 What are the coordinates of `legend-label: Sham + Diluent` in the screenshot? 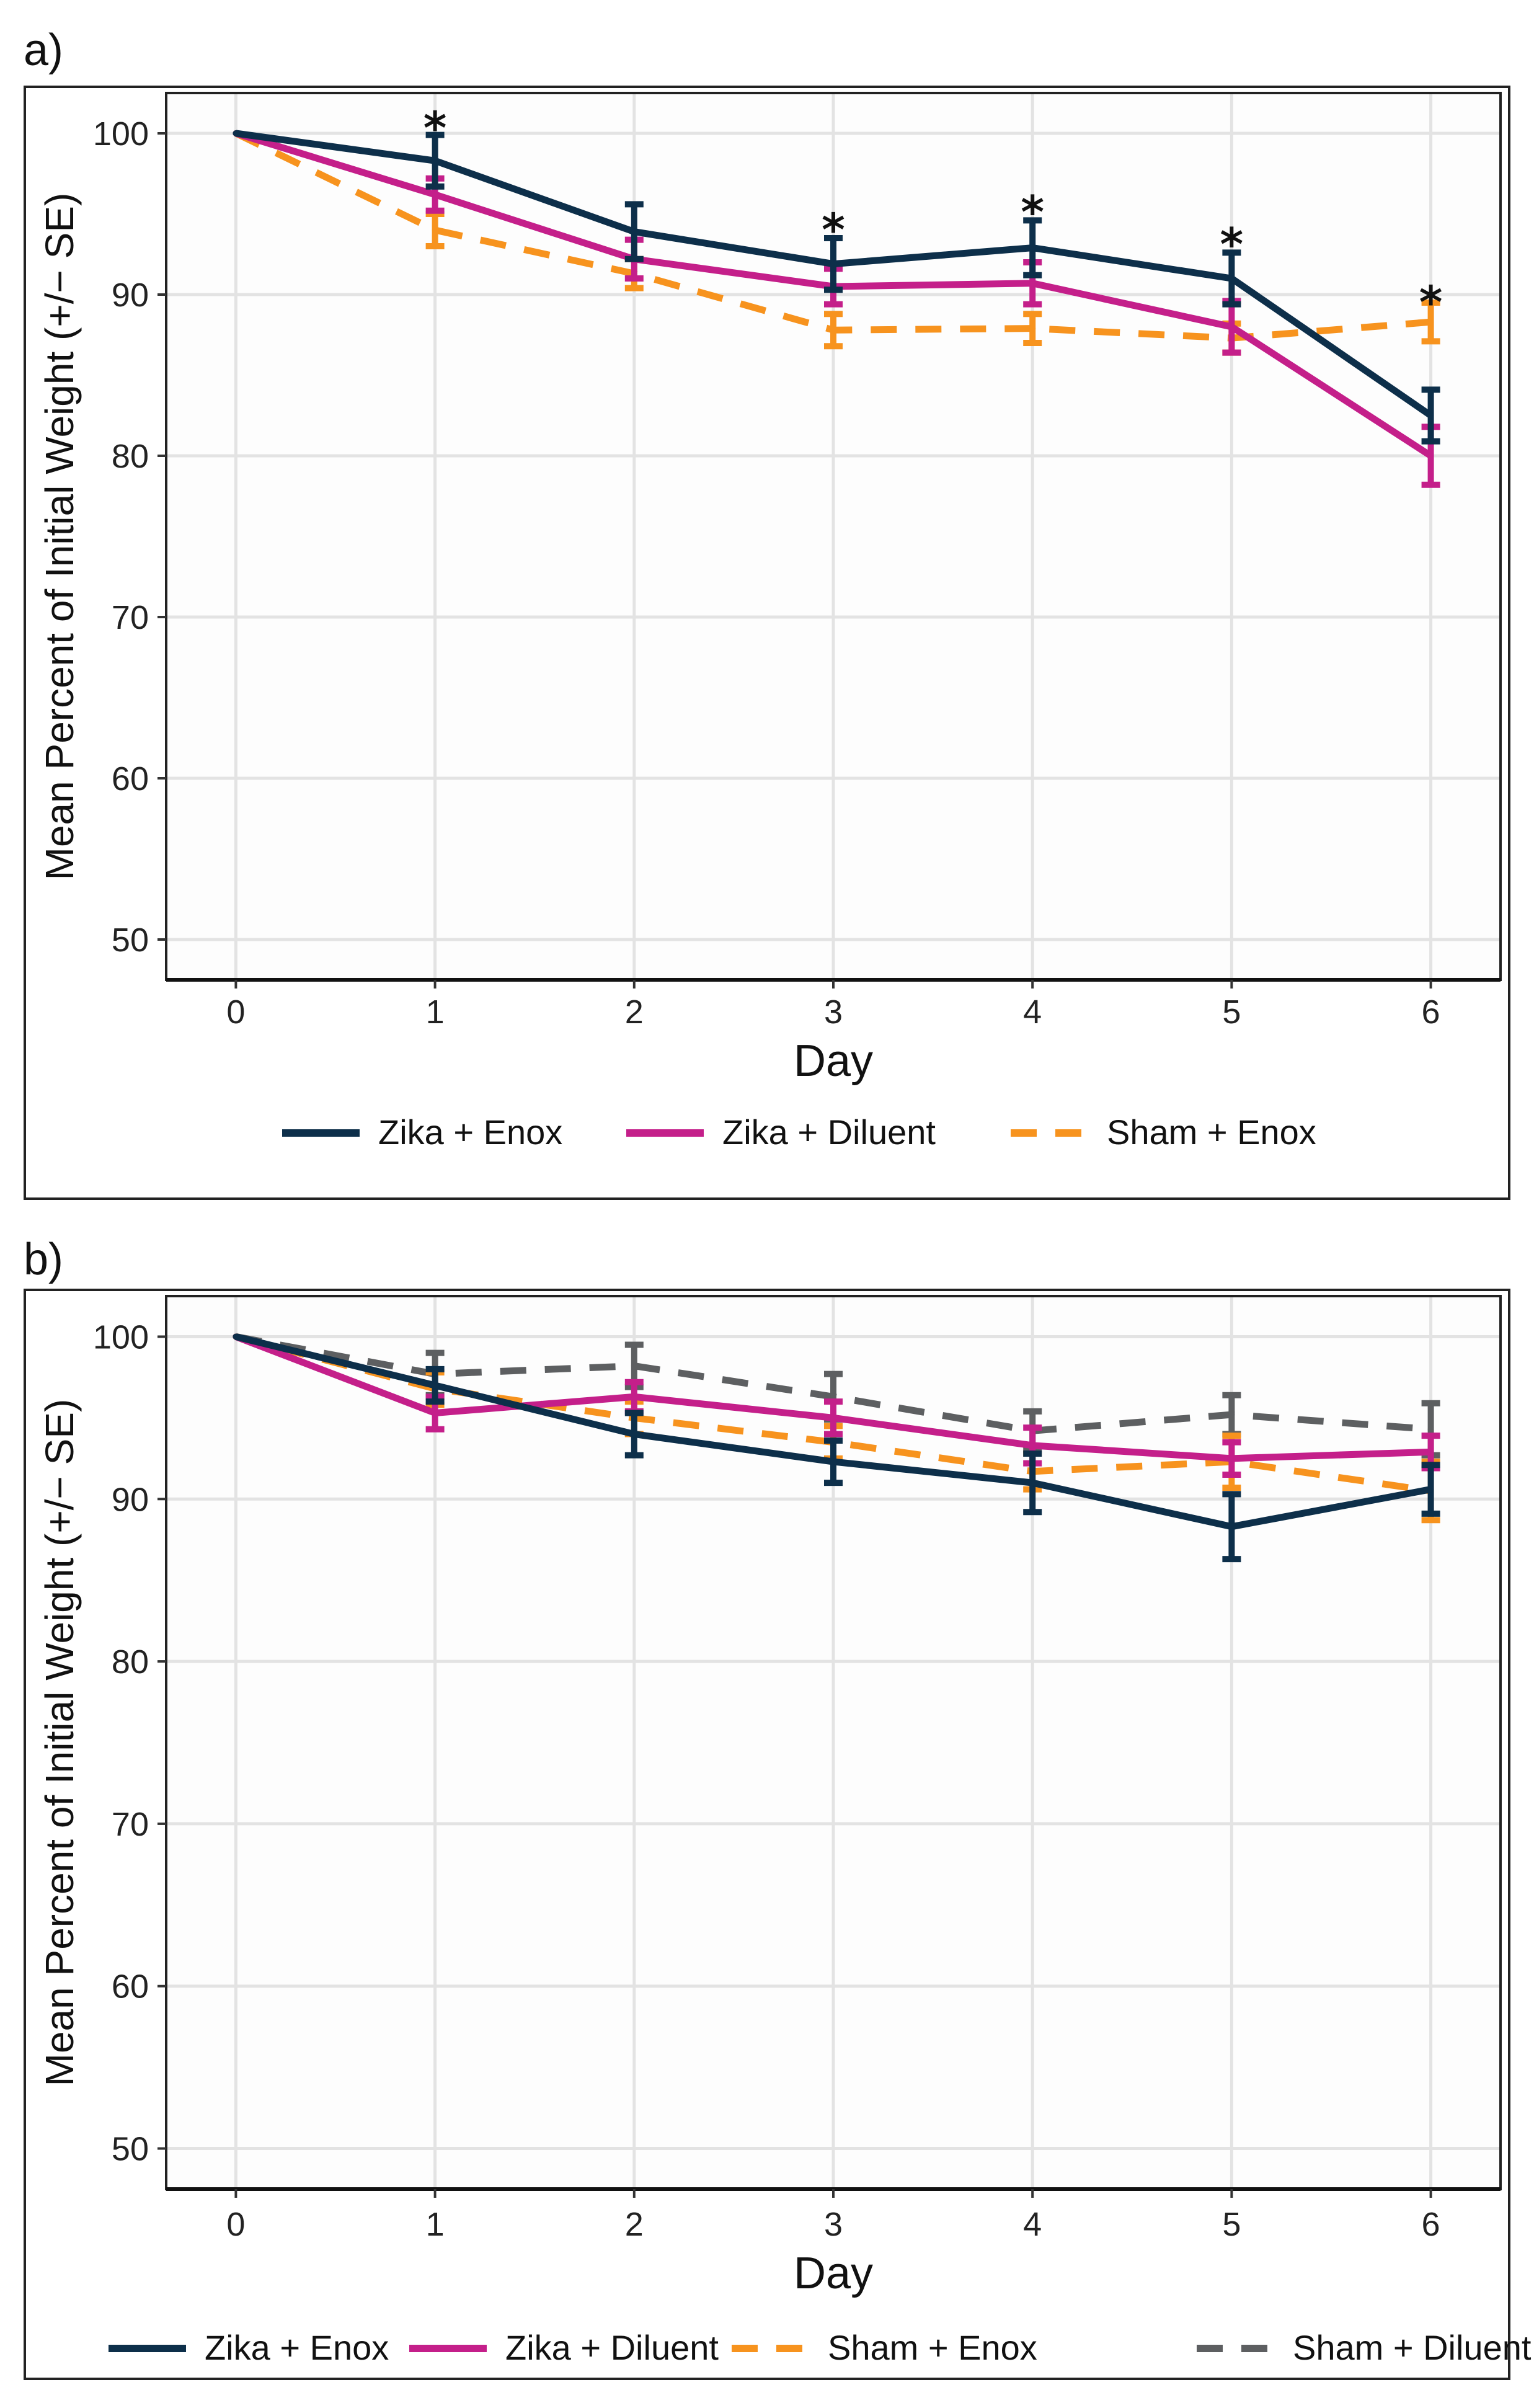 It's located at (1413, 2347).